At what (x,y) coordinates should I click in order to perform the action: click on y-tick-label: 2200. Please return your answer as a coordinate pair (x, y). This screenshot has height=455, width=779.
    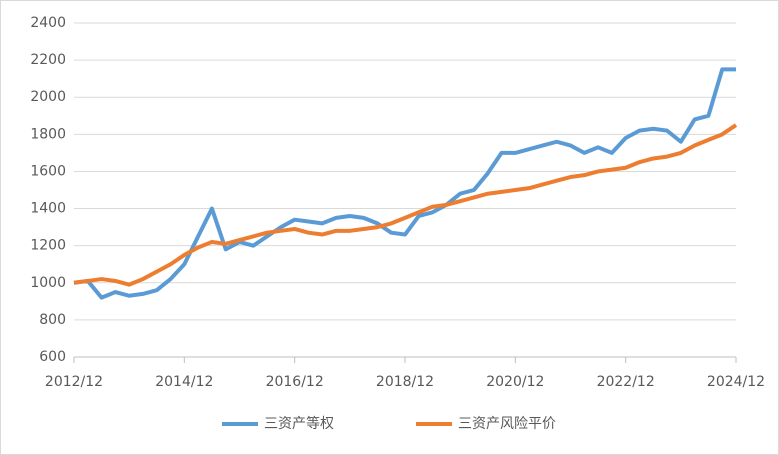
    Looking at the image, I should click on (48, 60).